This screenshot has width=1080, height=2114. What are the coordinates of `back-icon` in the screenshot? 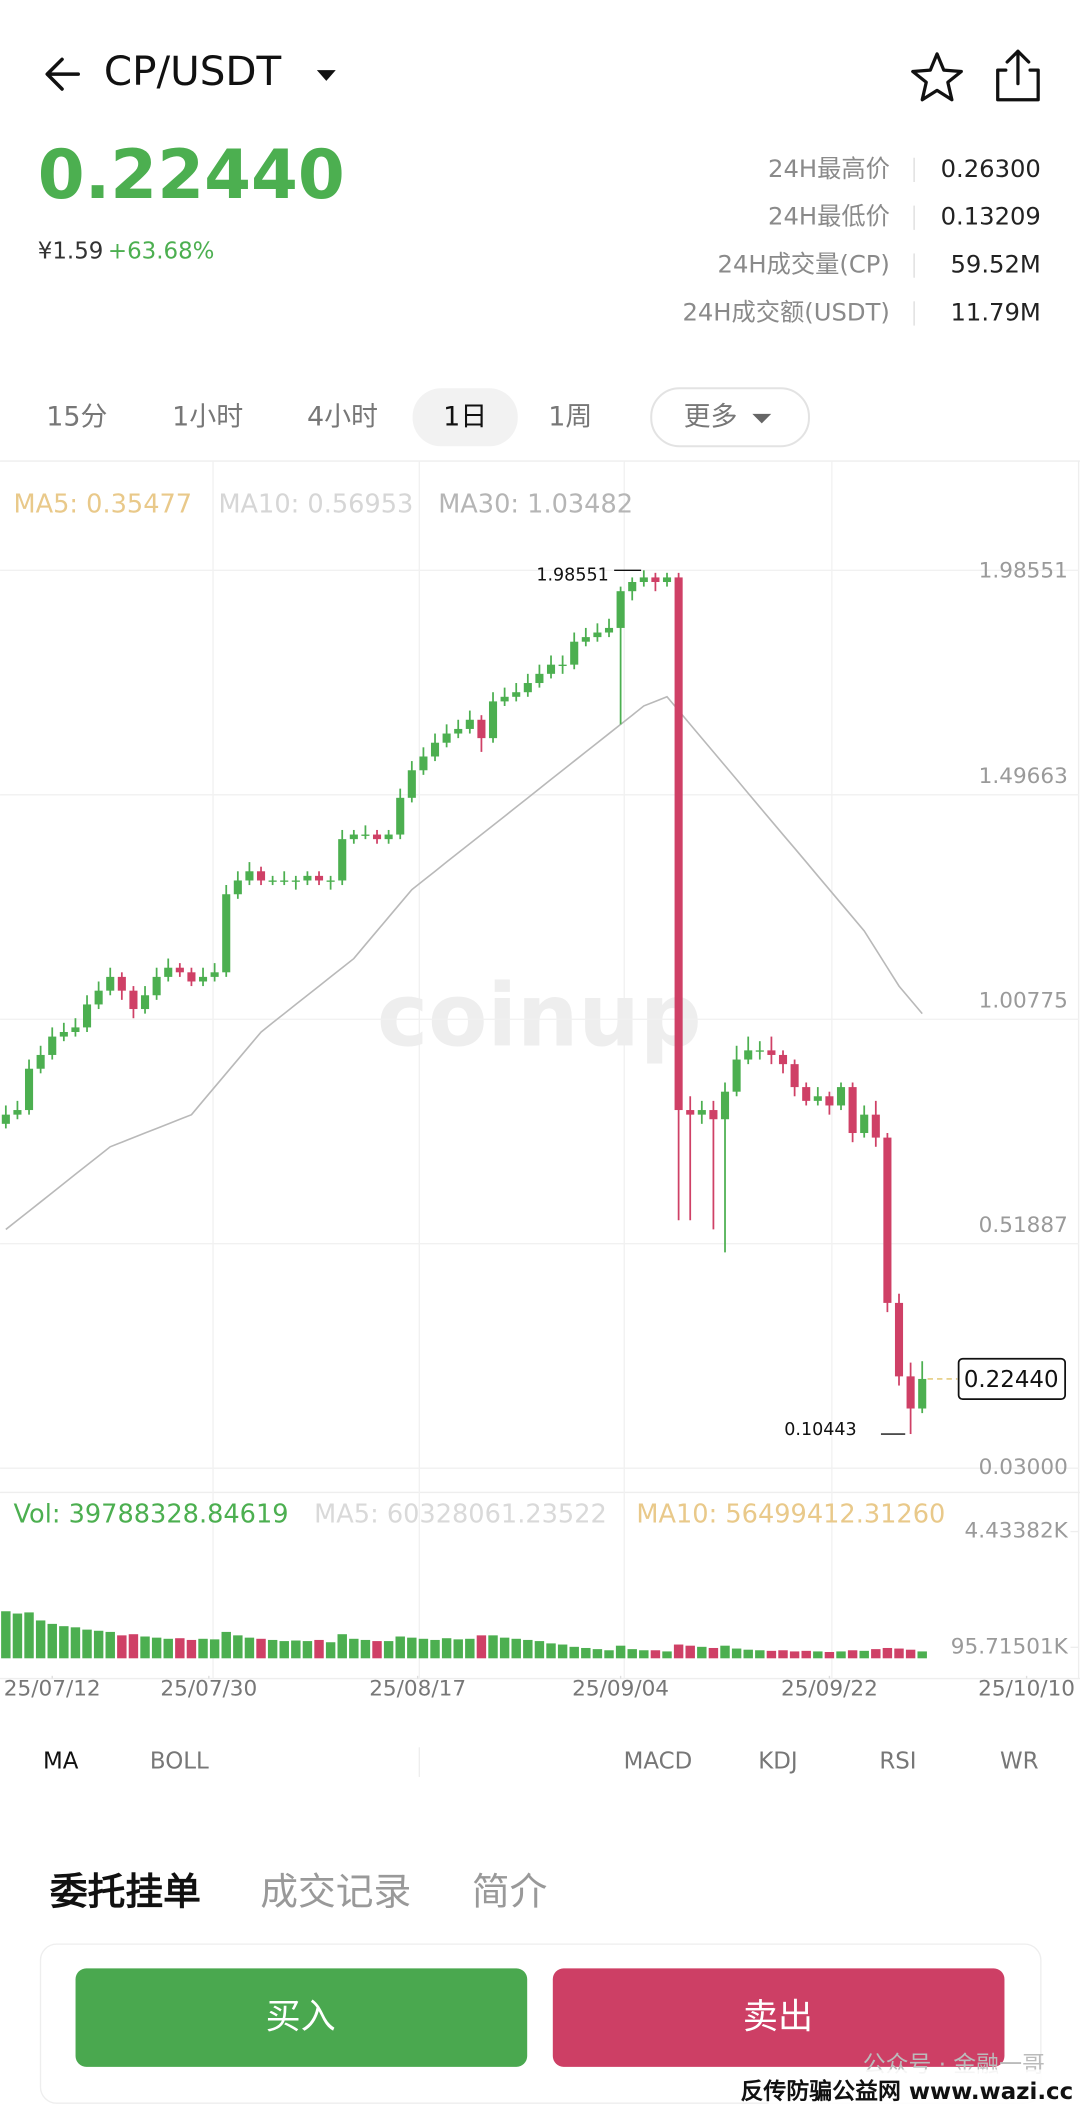 It's located at (62, 74).